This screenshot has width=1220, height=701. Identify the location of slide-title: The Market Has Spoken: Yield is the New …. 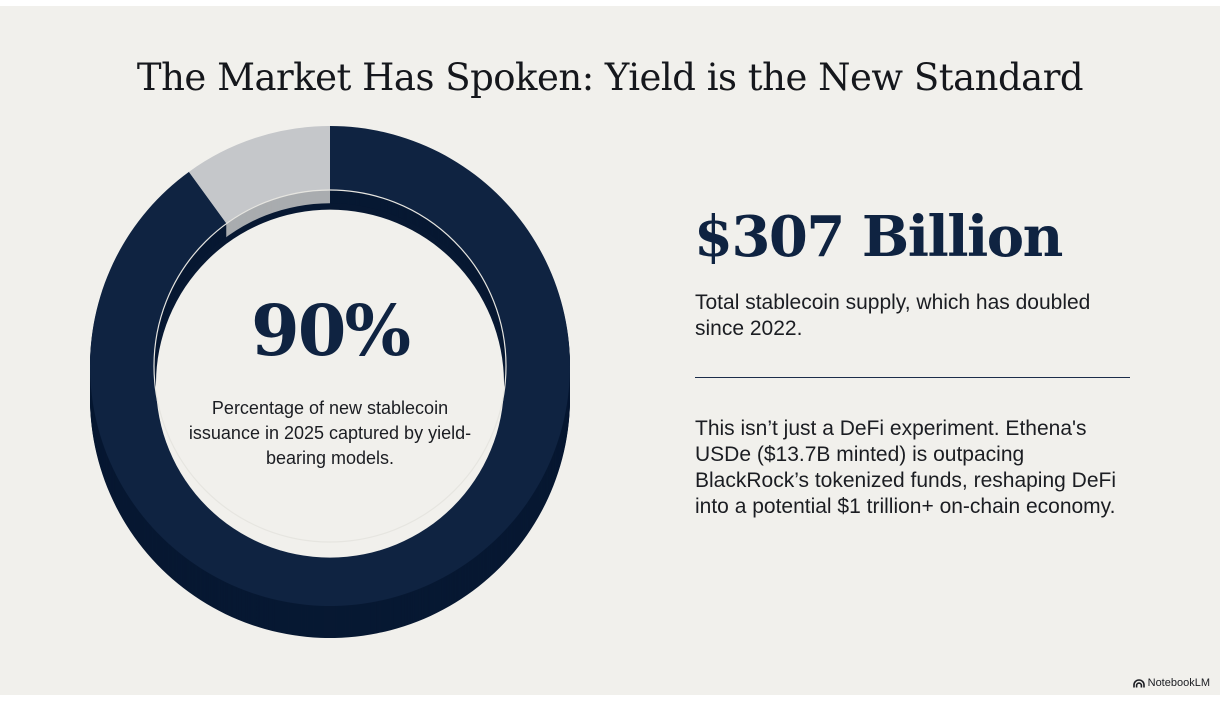
(610, 77).